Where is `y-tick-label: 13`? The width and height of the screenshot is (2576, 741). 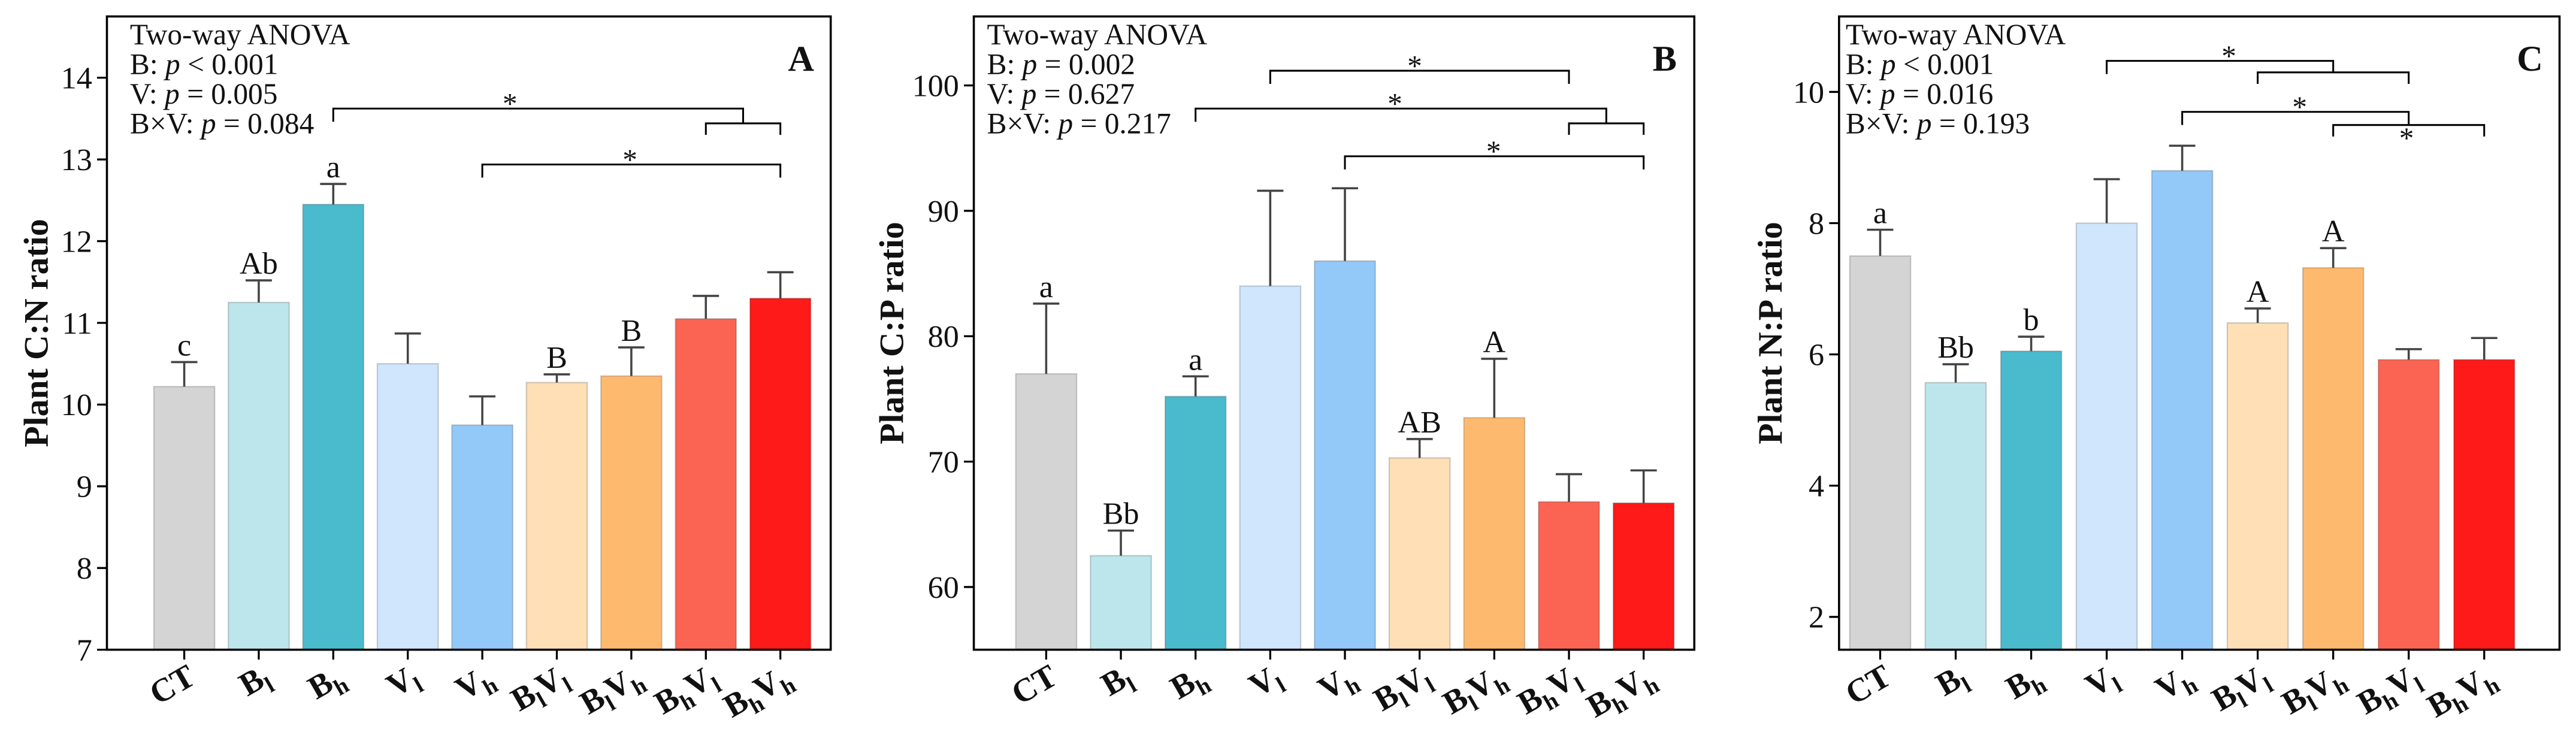 y-tick-label: 13 is located at coordinates (76, 160).